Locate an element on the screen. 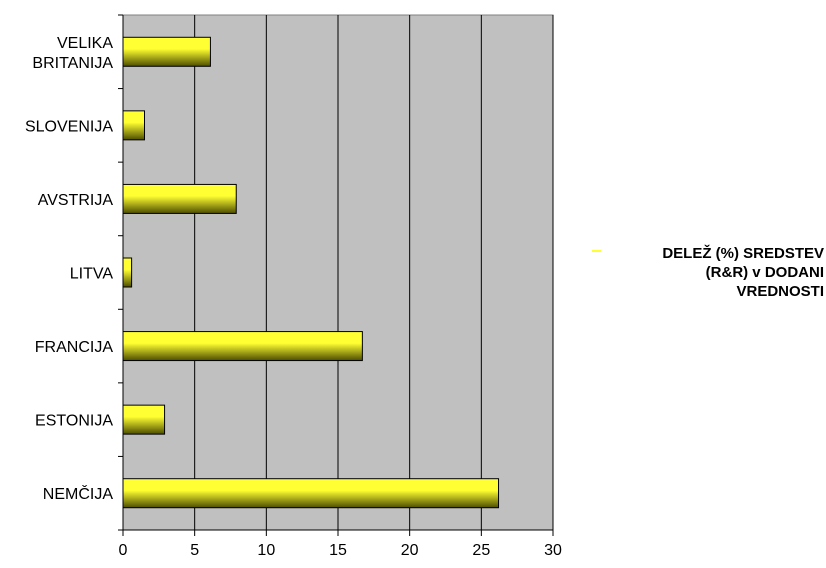 This screenshot has height=568, width=826. category-label: FRANCIJA is located at coordinates (74, 347).